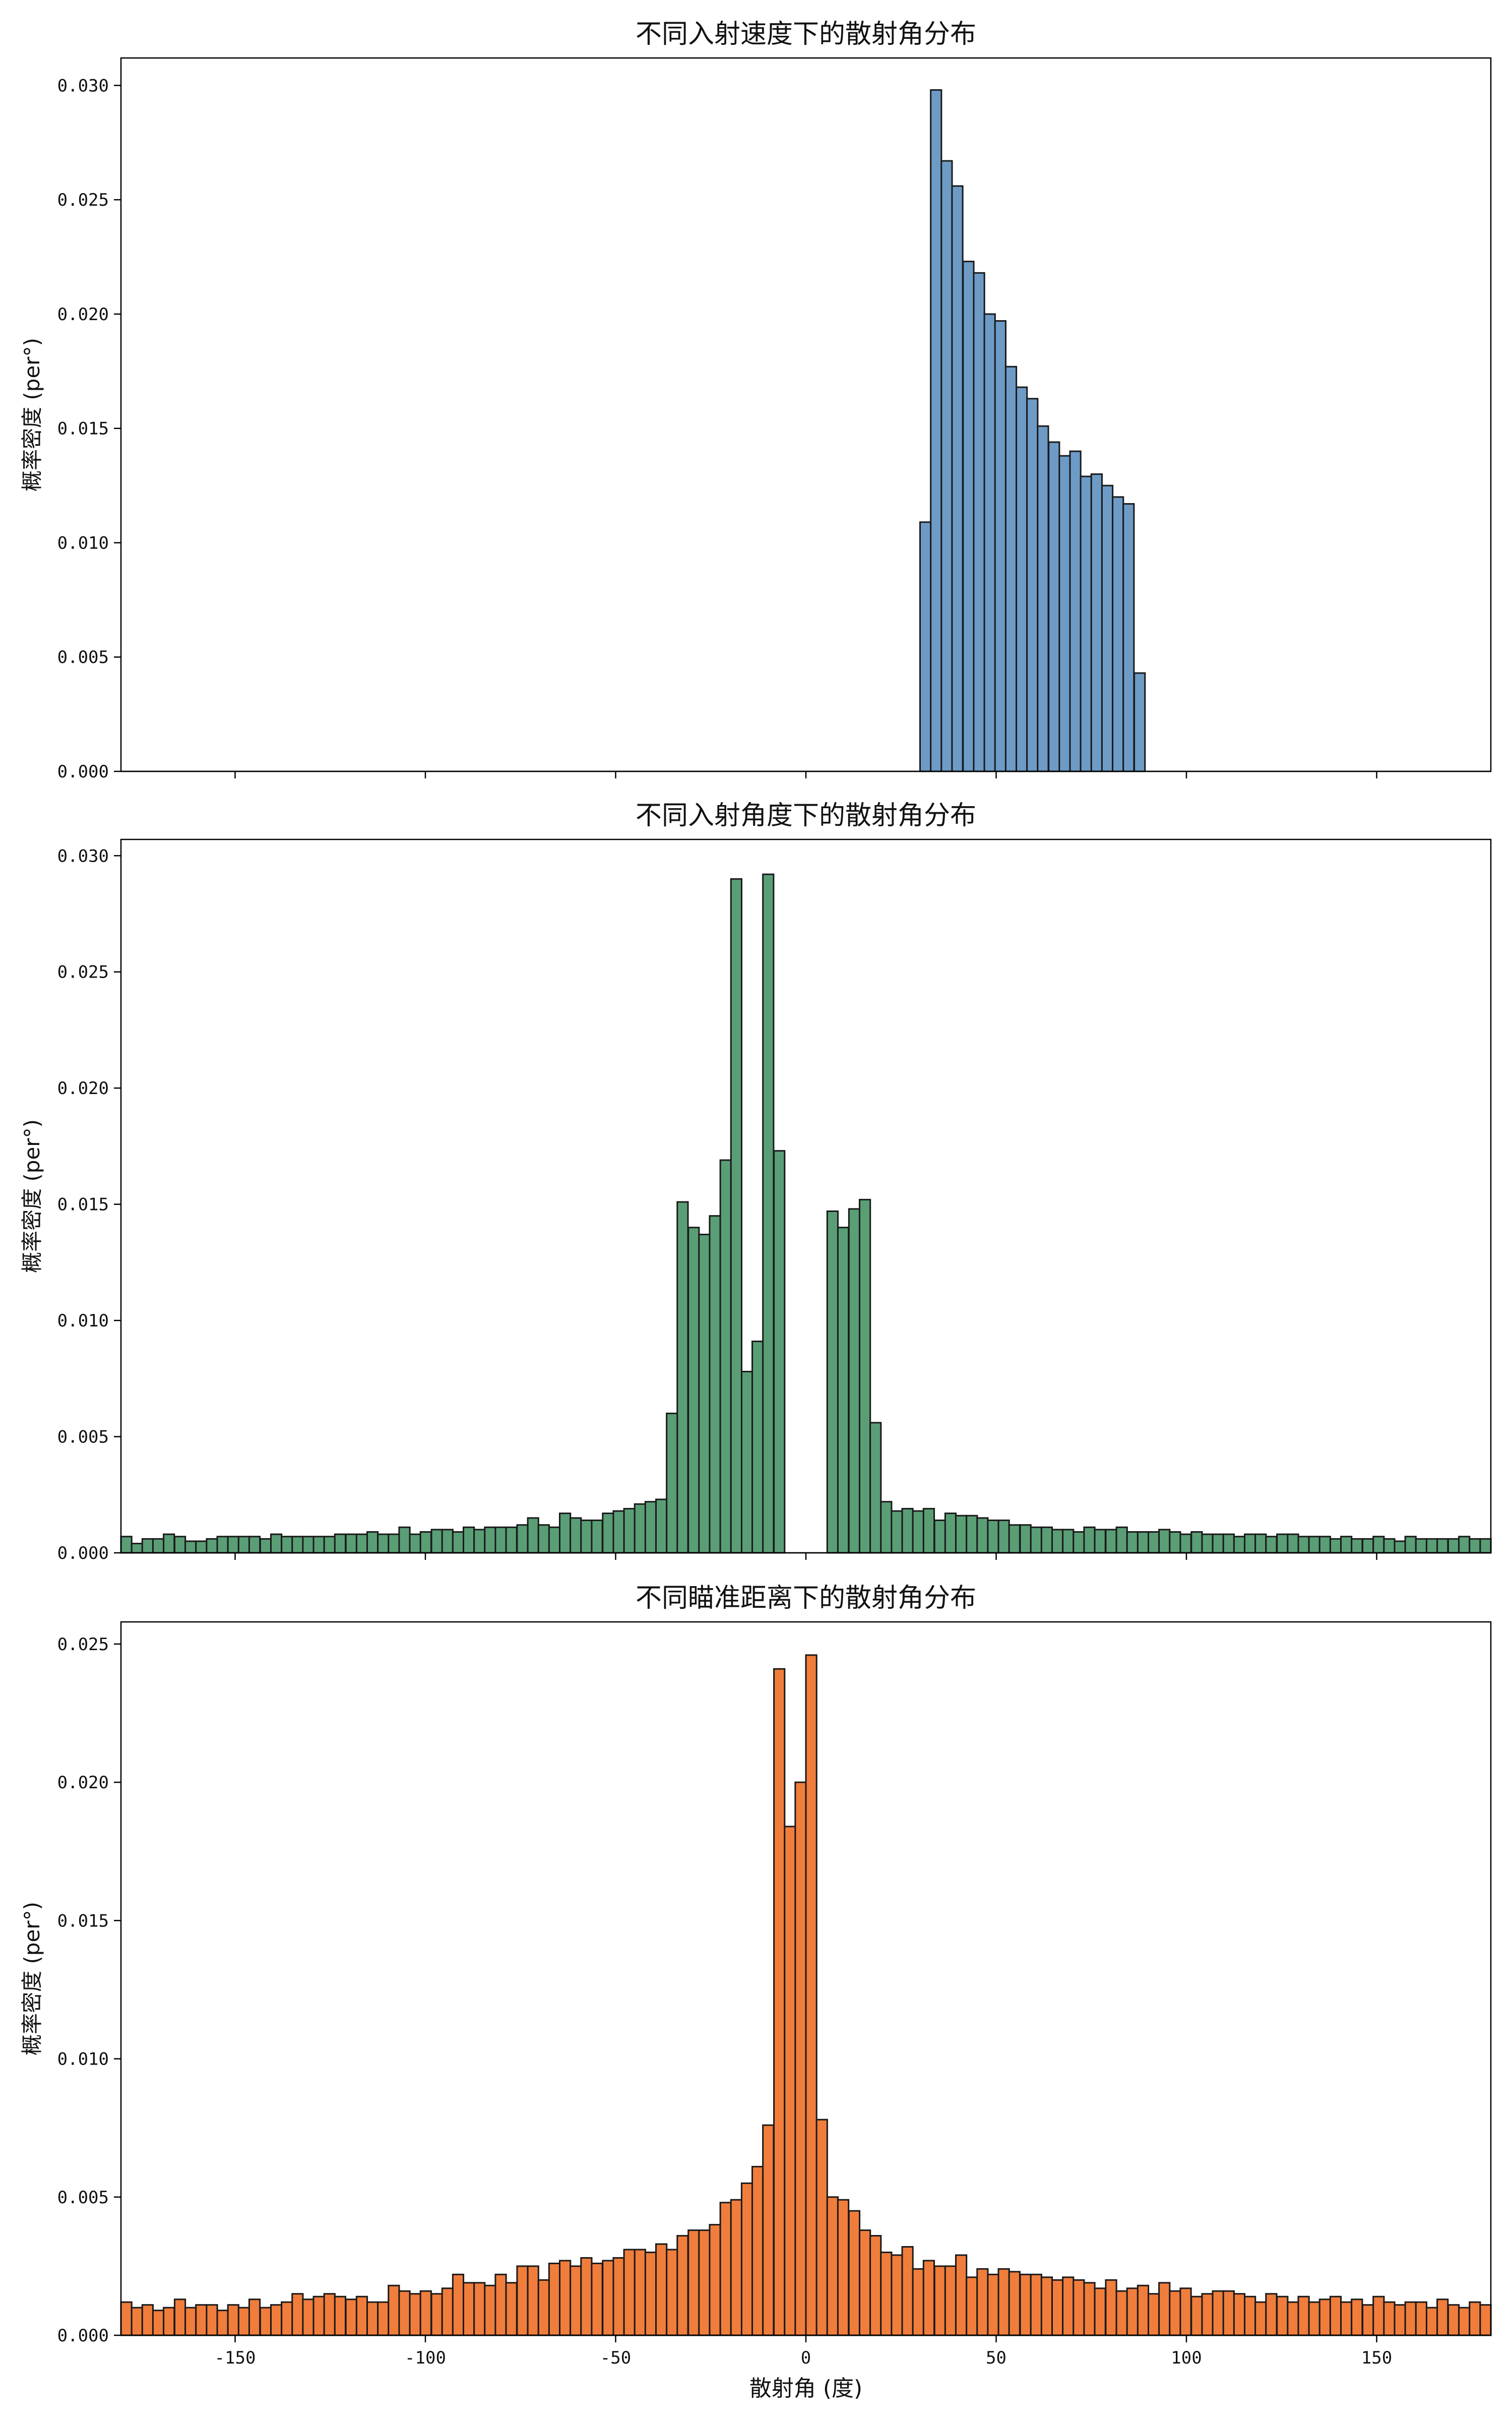 The height and width of the screenshot is (2420, 1512). Describe the element at coordinates (996, 2358) in the screenshot. I see `x-tick-label: 50` at that location.